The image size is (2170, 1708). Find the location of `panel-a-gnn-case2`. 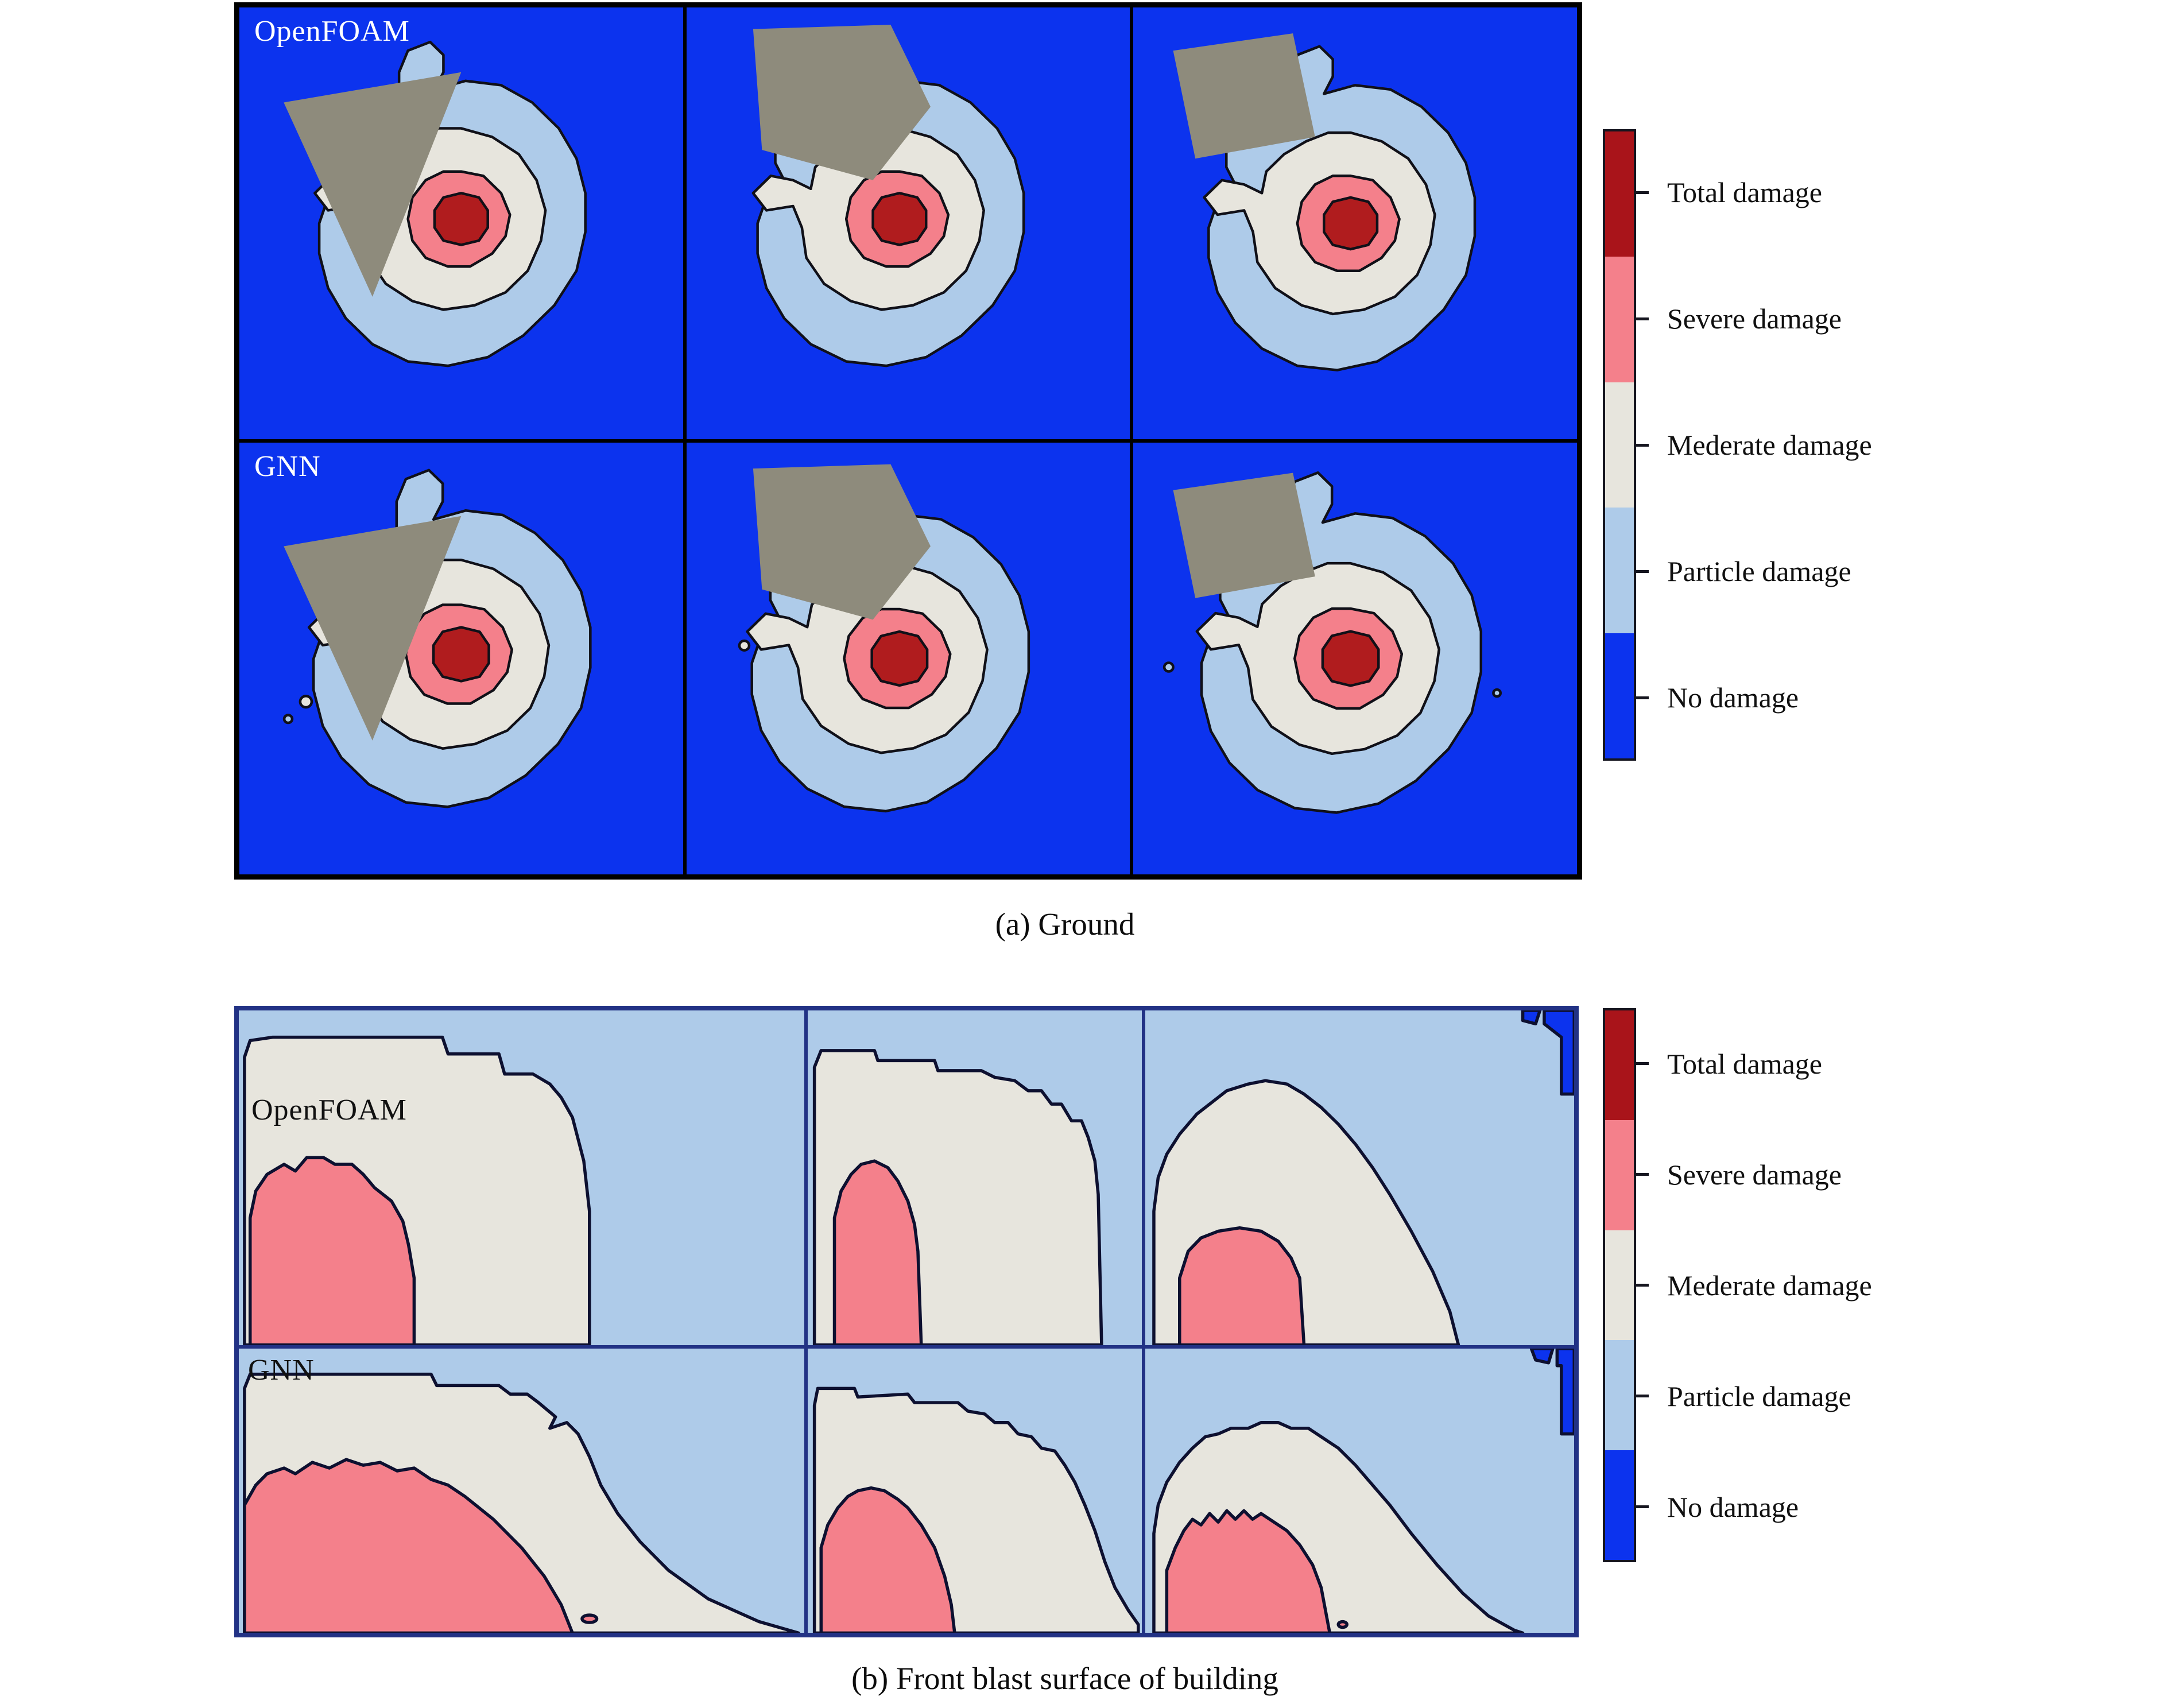

panel-a-gnn-case2 is located at coordinates (908, 659).